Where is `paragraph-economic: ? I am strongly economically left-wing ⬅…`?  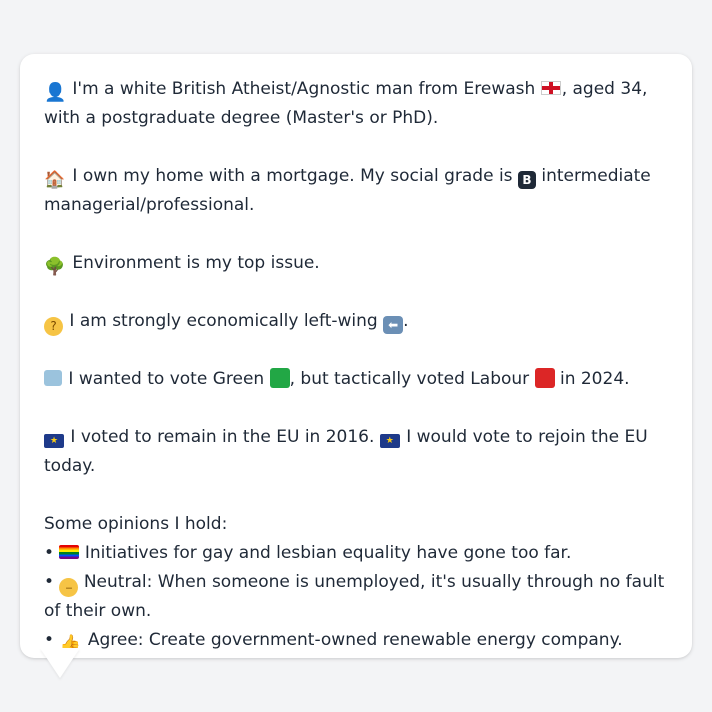 paragraph-economic: ? I am strongly economically left-wing ⬅… is located at coordinates (358, 321).